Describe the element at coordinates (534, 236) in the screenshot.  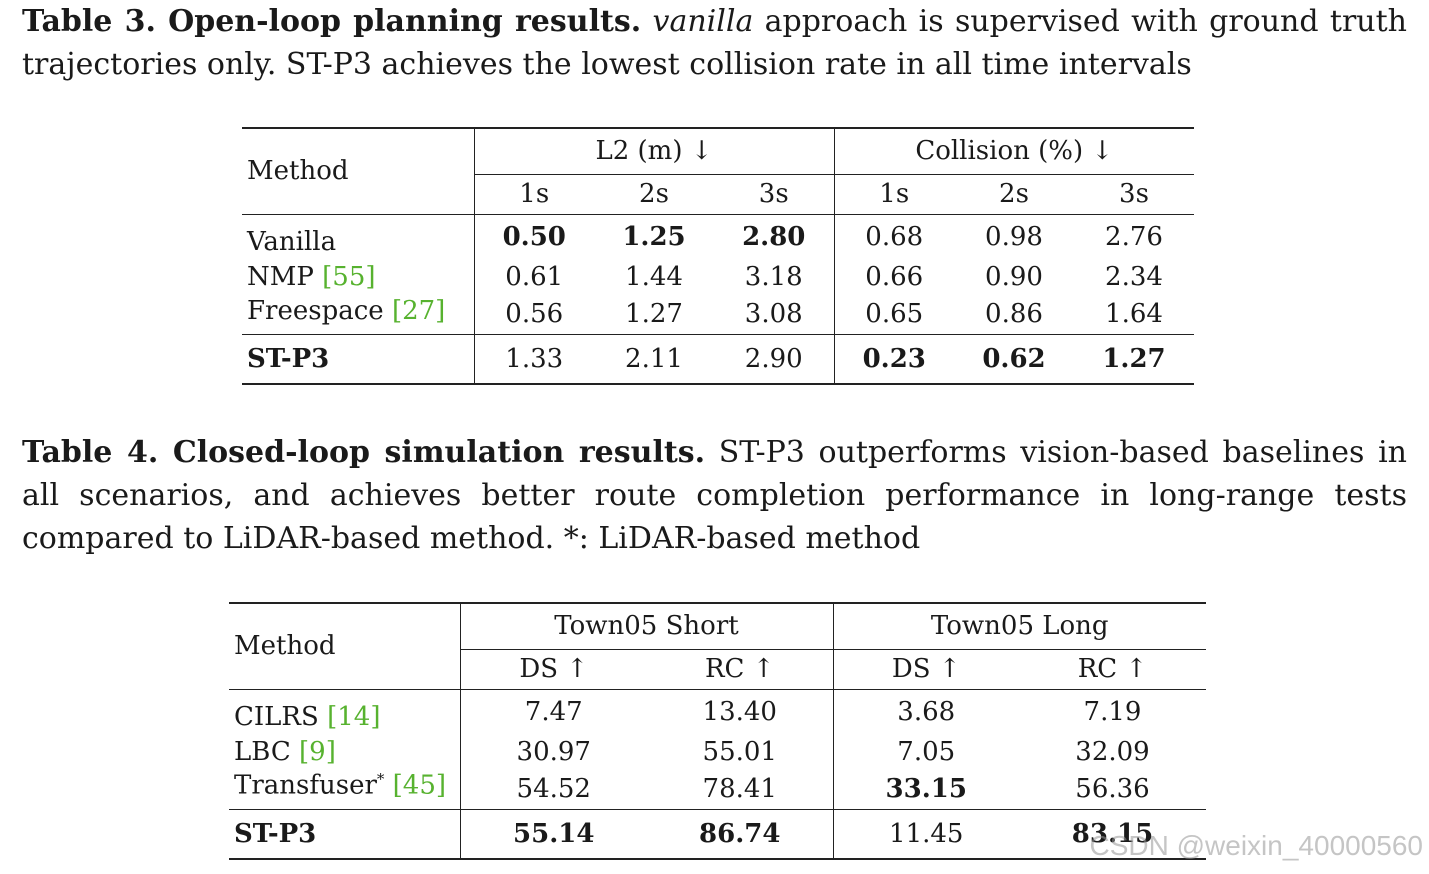
I see `table3-value: 0.50` at that location.